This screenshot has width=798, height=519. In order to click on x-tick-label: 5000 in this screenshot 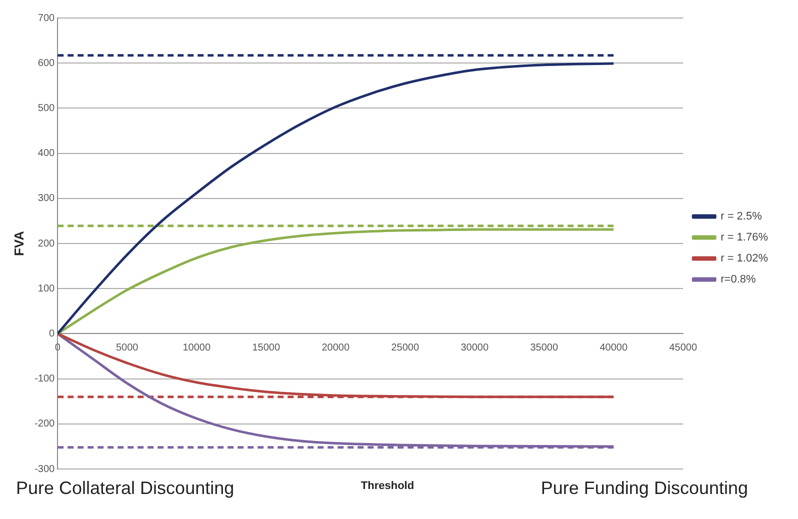, I will do `click(127, 348)`.